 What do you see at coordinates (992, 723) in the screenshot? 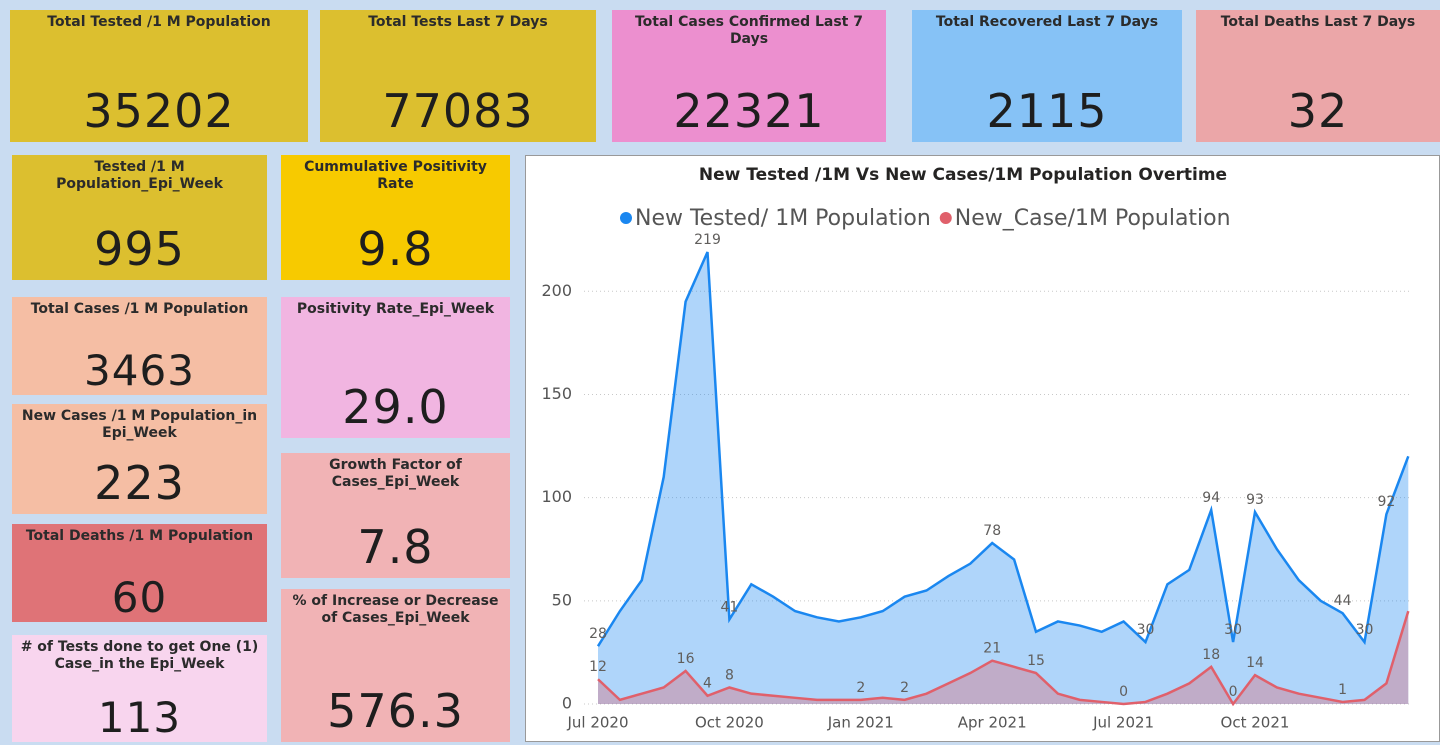
I see `x-tick-label: Apr 2021` at bounding box center [992, 723].